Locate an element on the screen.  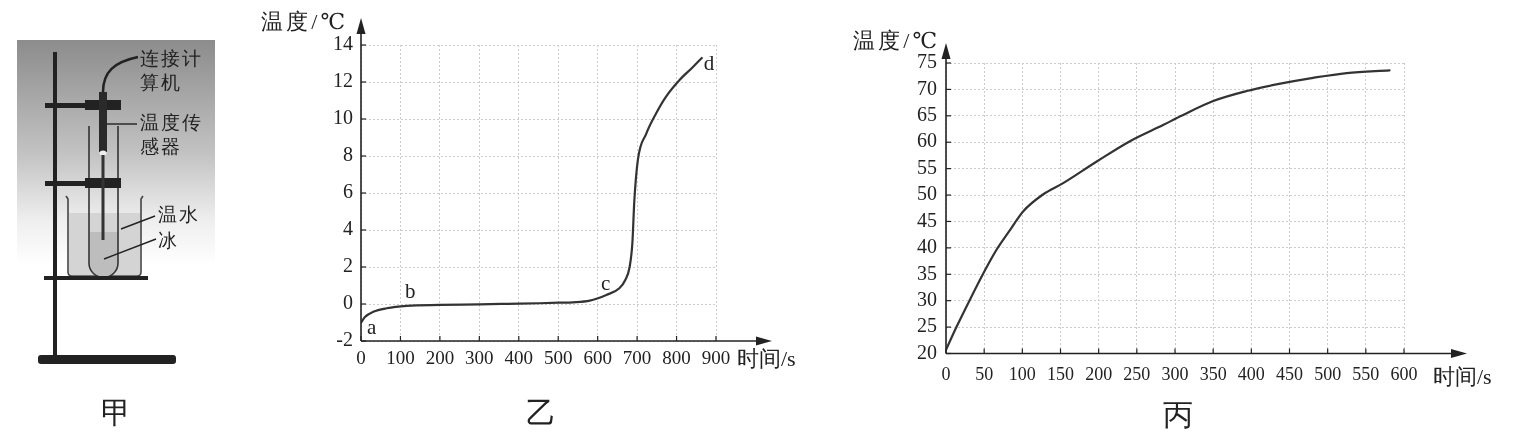
line-series is located at coordinates (532, 190).